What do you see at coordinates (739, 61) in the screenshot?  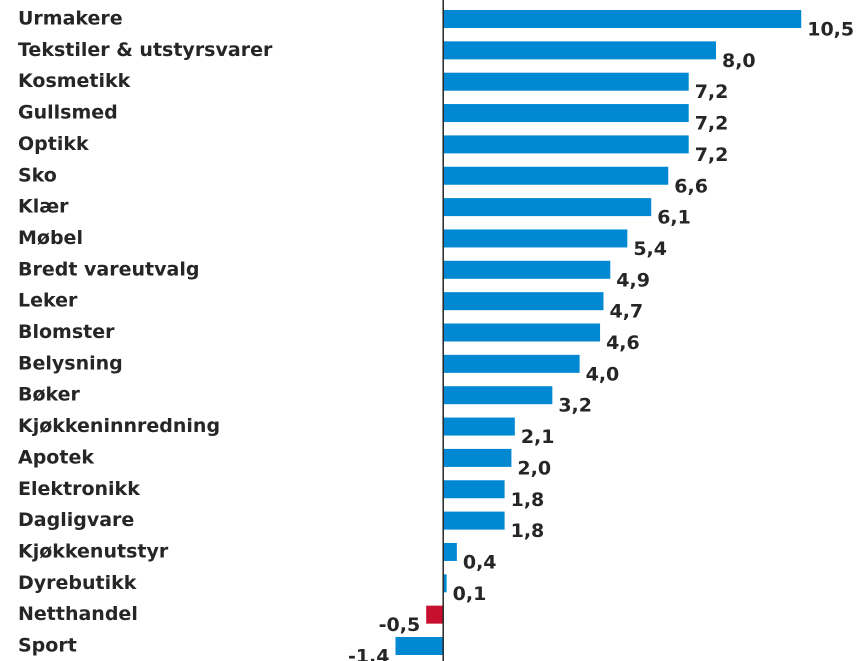 I see `value-label: 8,0` at bounding box center [739, 61].